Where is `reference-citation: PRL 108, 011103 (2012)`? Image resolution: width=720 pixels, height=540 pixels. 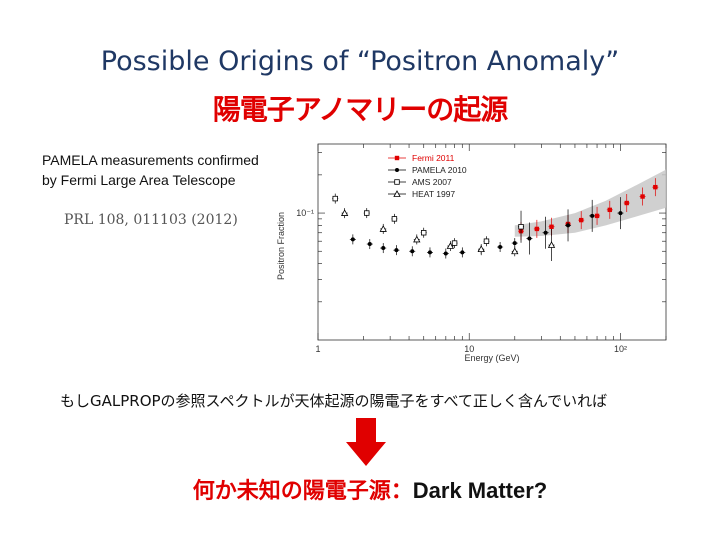 reference-citation: PRL 108, 011103 (2012) is located at coordinates (151, 220).